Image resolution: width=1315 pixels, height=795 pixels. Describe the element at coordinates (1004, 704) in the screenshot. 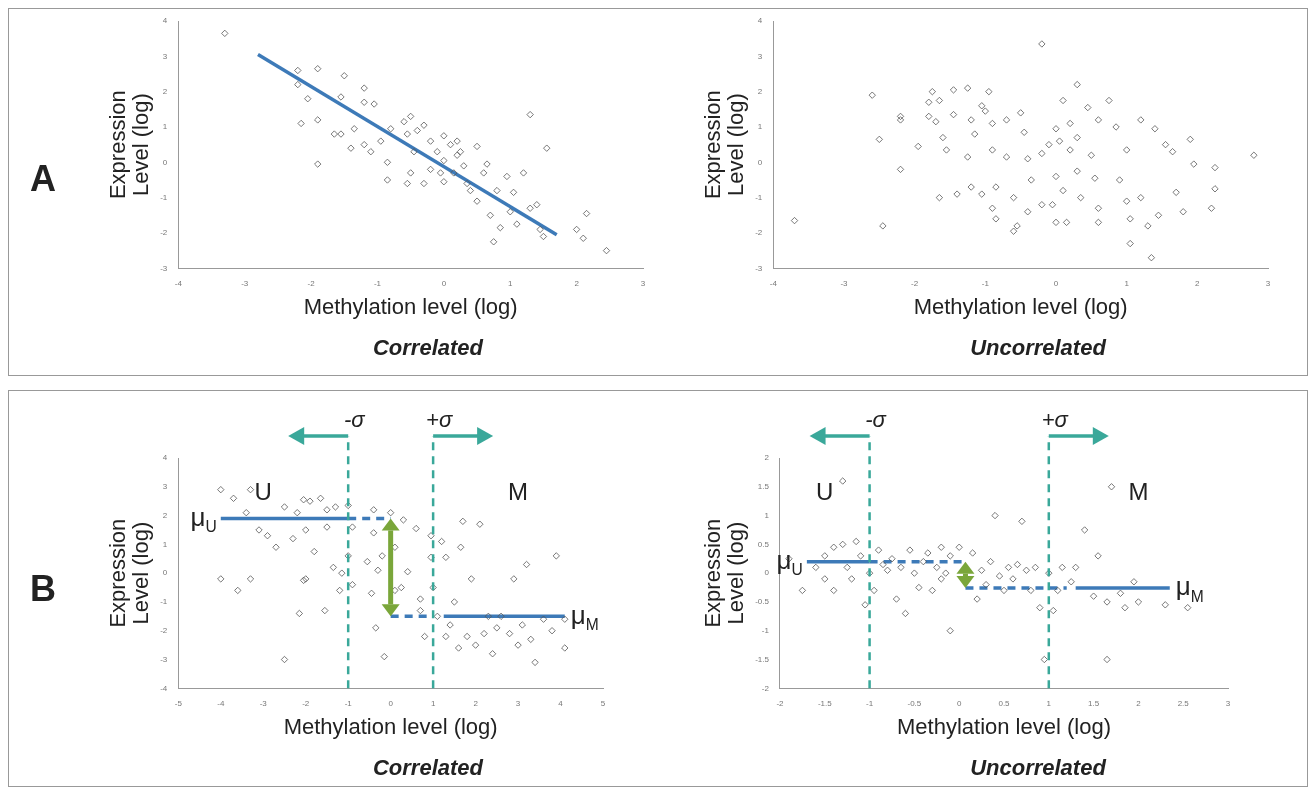

I see `x-tick-label: 0.5` at that location.